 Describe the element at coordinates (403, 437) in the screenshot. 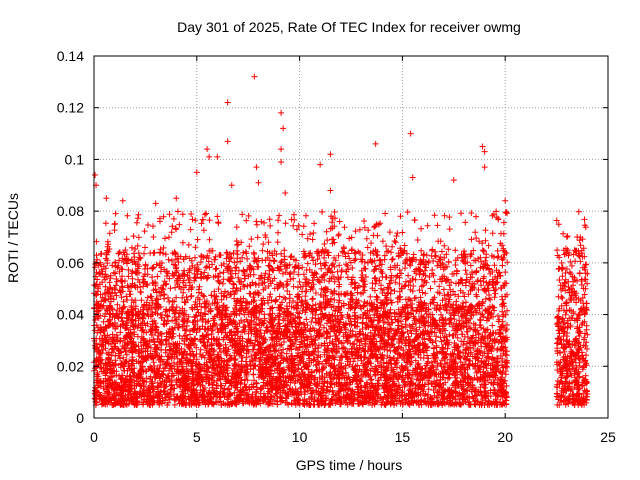

I see `x-tick-label: 15` at that location.